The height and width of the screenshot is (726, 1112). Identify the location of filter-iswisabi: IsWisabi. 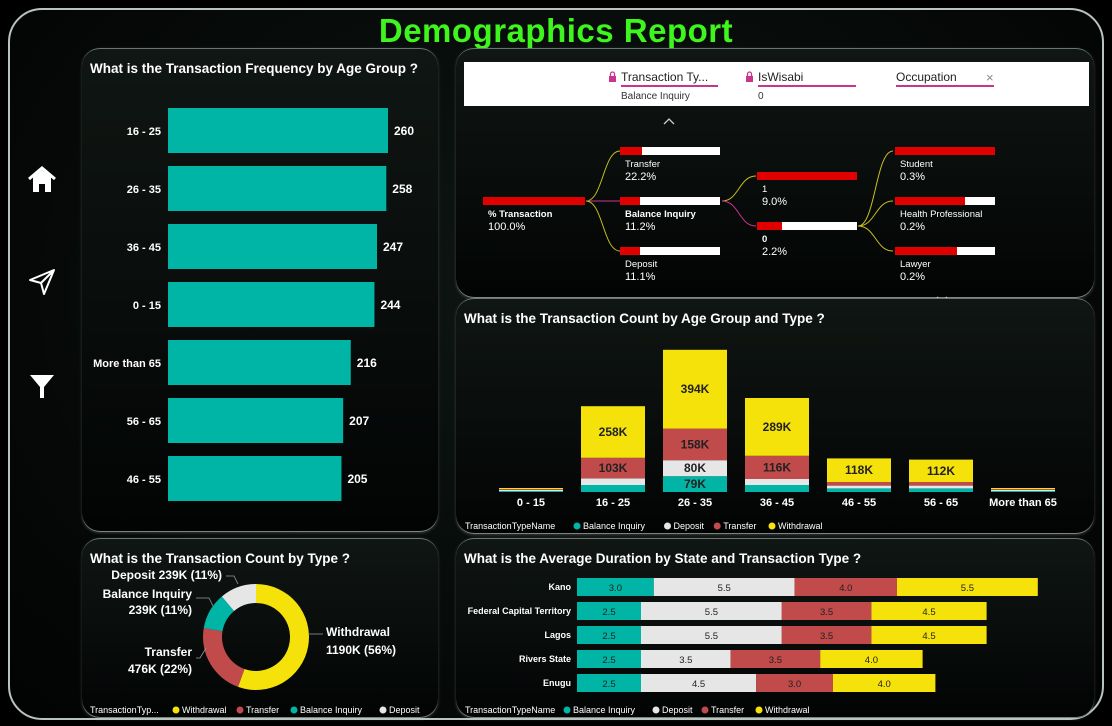
(807, 78).